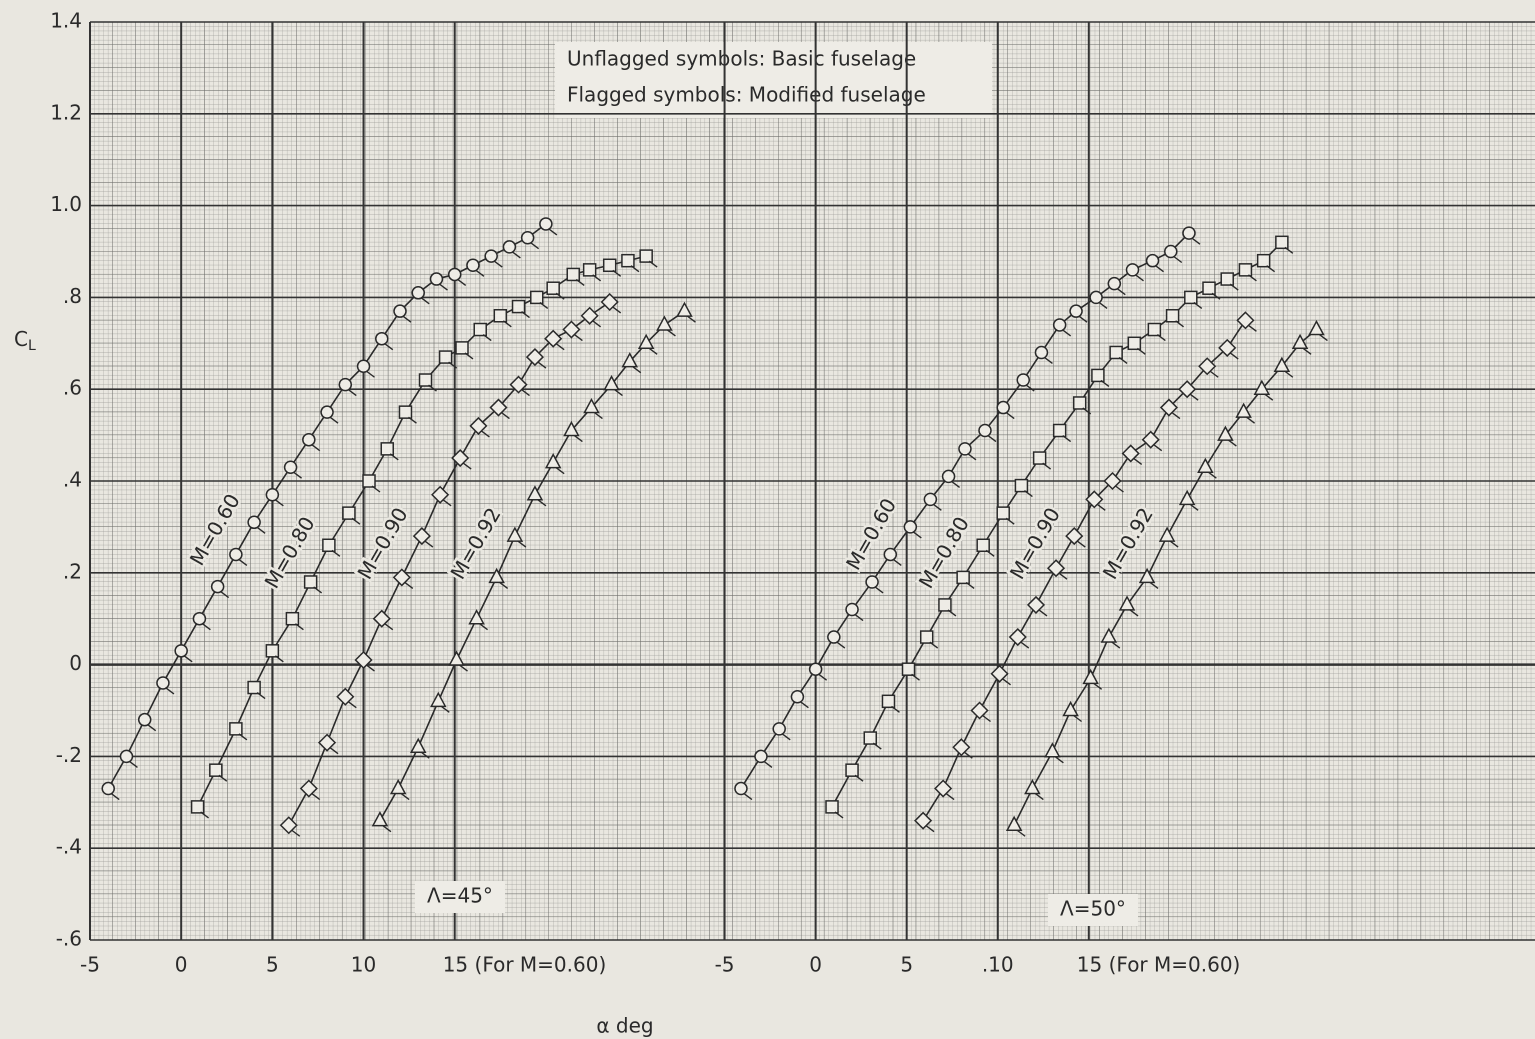 This screenshot has height=1039, width=1535. What do you see at coordinates (75, 663) in the screenshot?
I see `y-tick-label: 0` at bounding box center [75, 663].